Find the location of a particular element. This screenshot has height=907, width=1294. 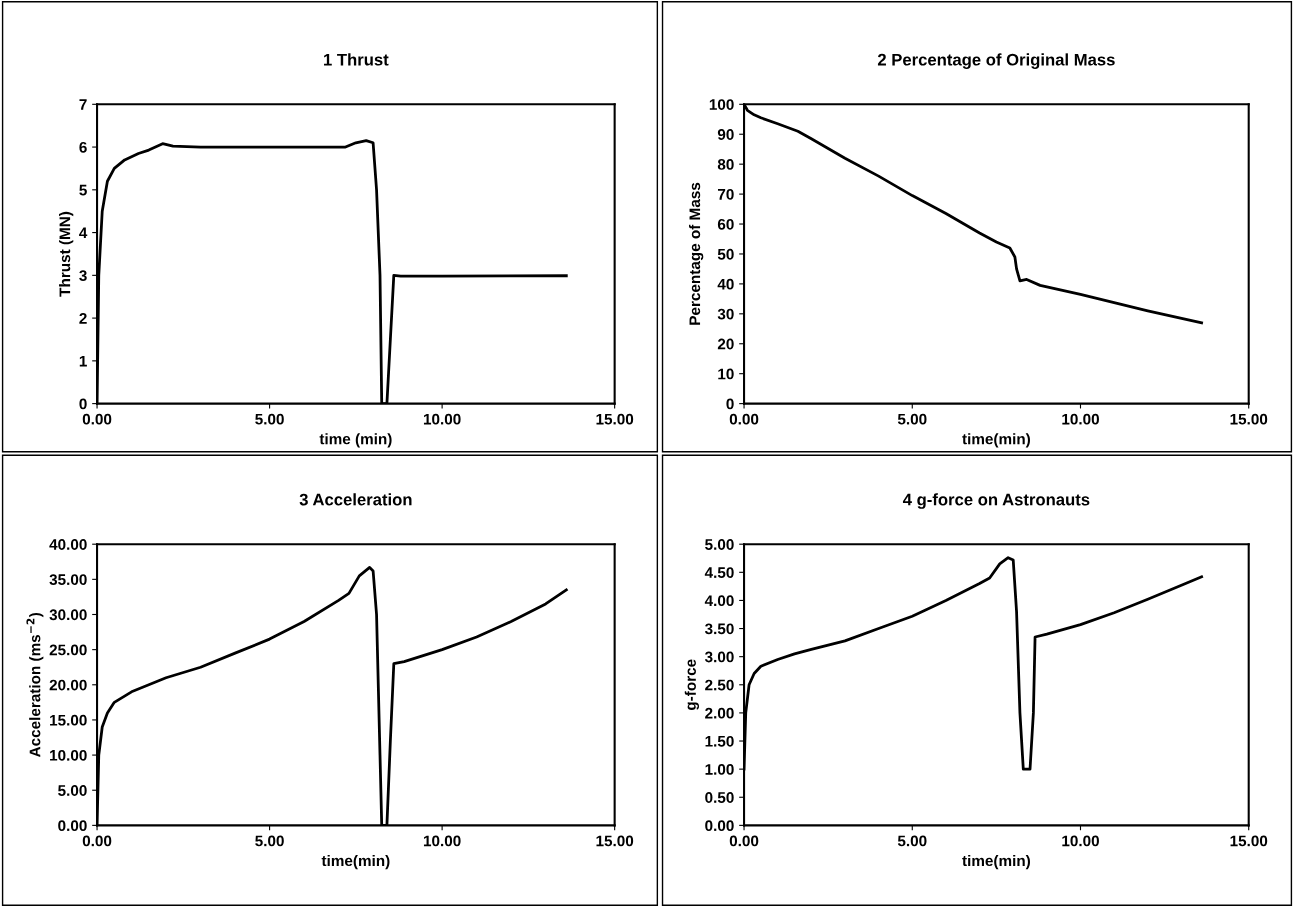

y-tick-label: 5 is located at coordinates (83, 190).